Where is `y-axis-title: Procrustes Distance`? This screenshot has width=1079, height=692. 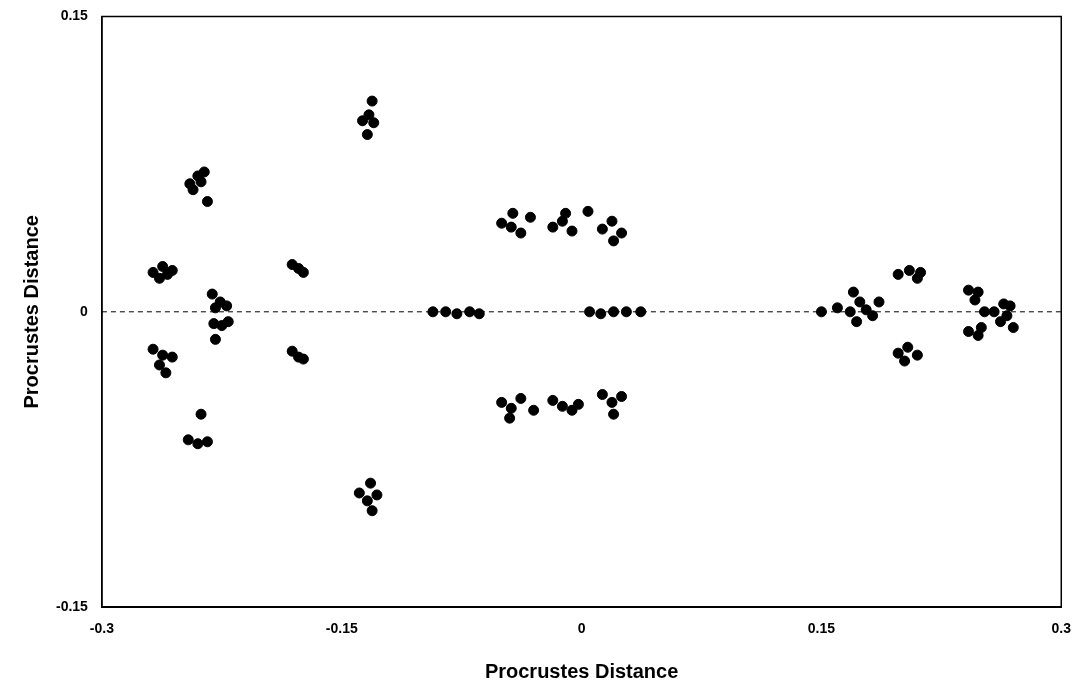 y-axis-title: Procrustes Distance is located at coordinates (30, 312).